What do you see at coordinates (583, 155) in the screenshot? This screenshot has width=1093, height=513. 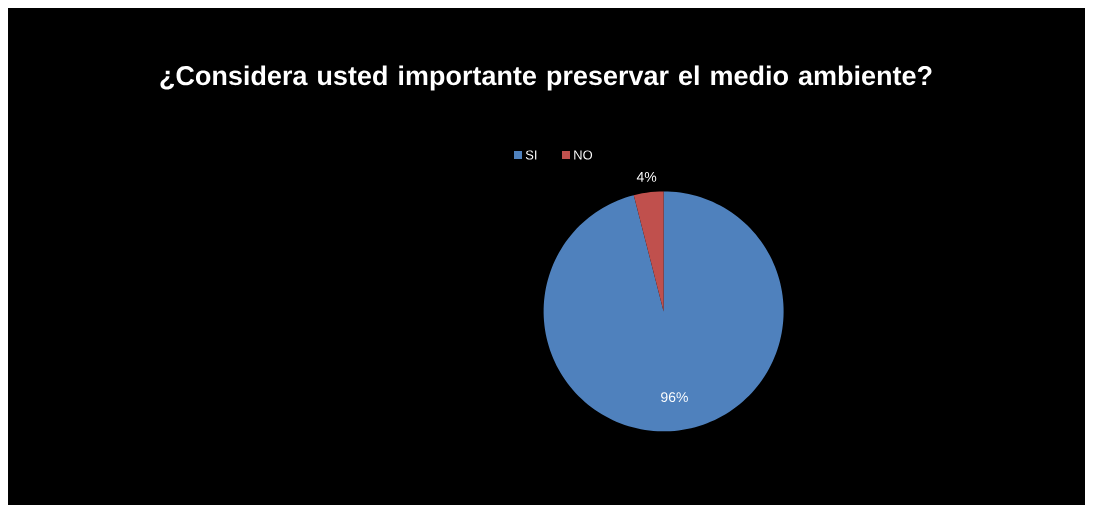 I see `legend-label: NO` at bounding box center [583, 155].